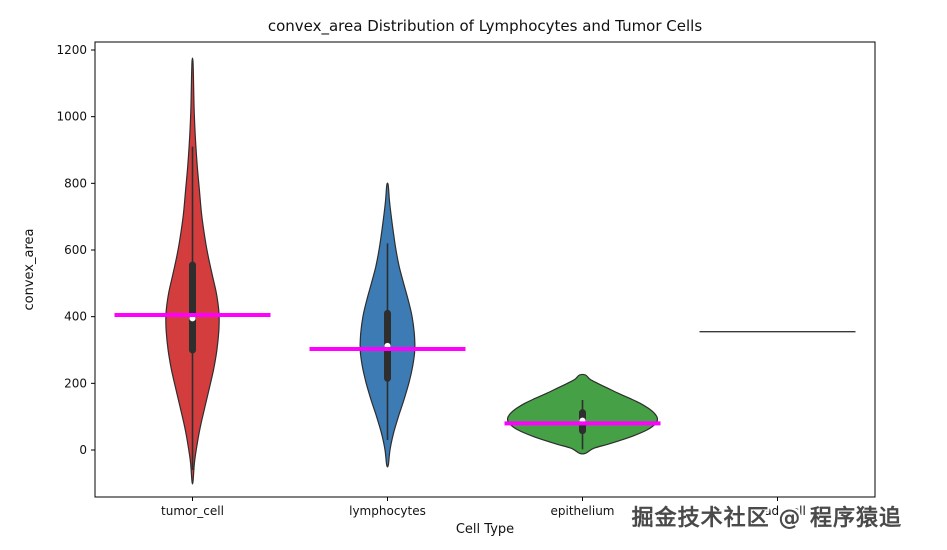 The height and width of the screenshot is (550, 947). I want to click on y-tick-label: 1200, so click(71, 50).